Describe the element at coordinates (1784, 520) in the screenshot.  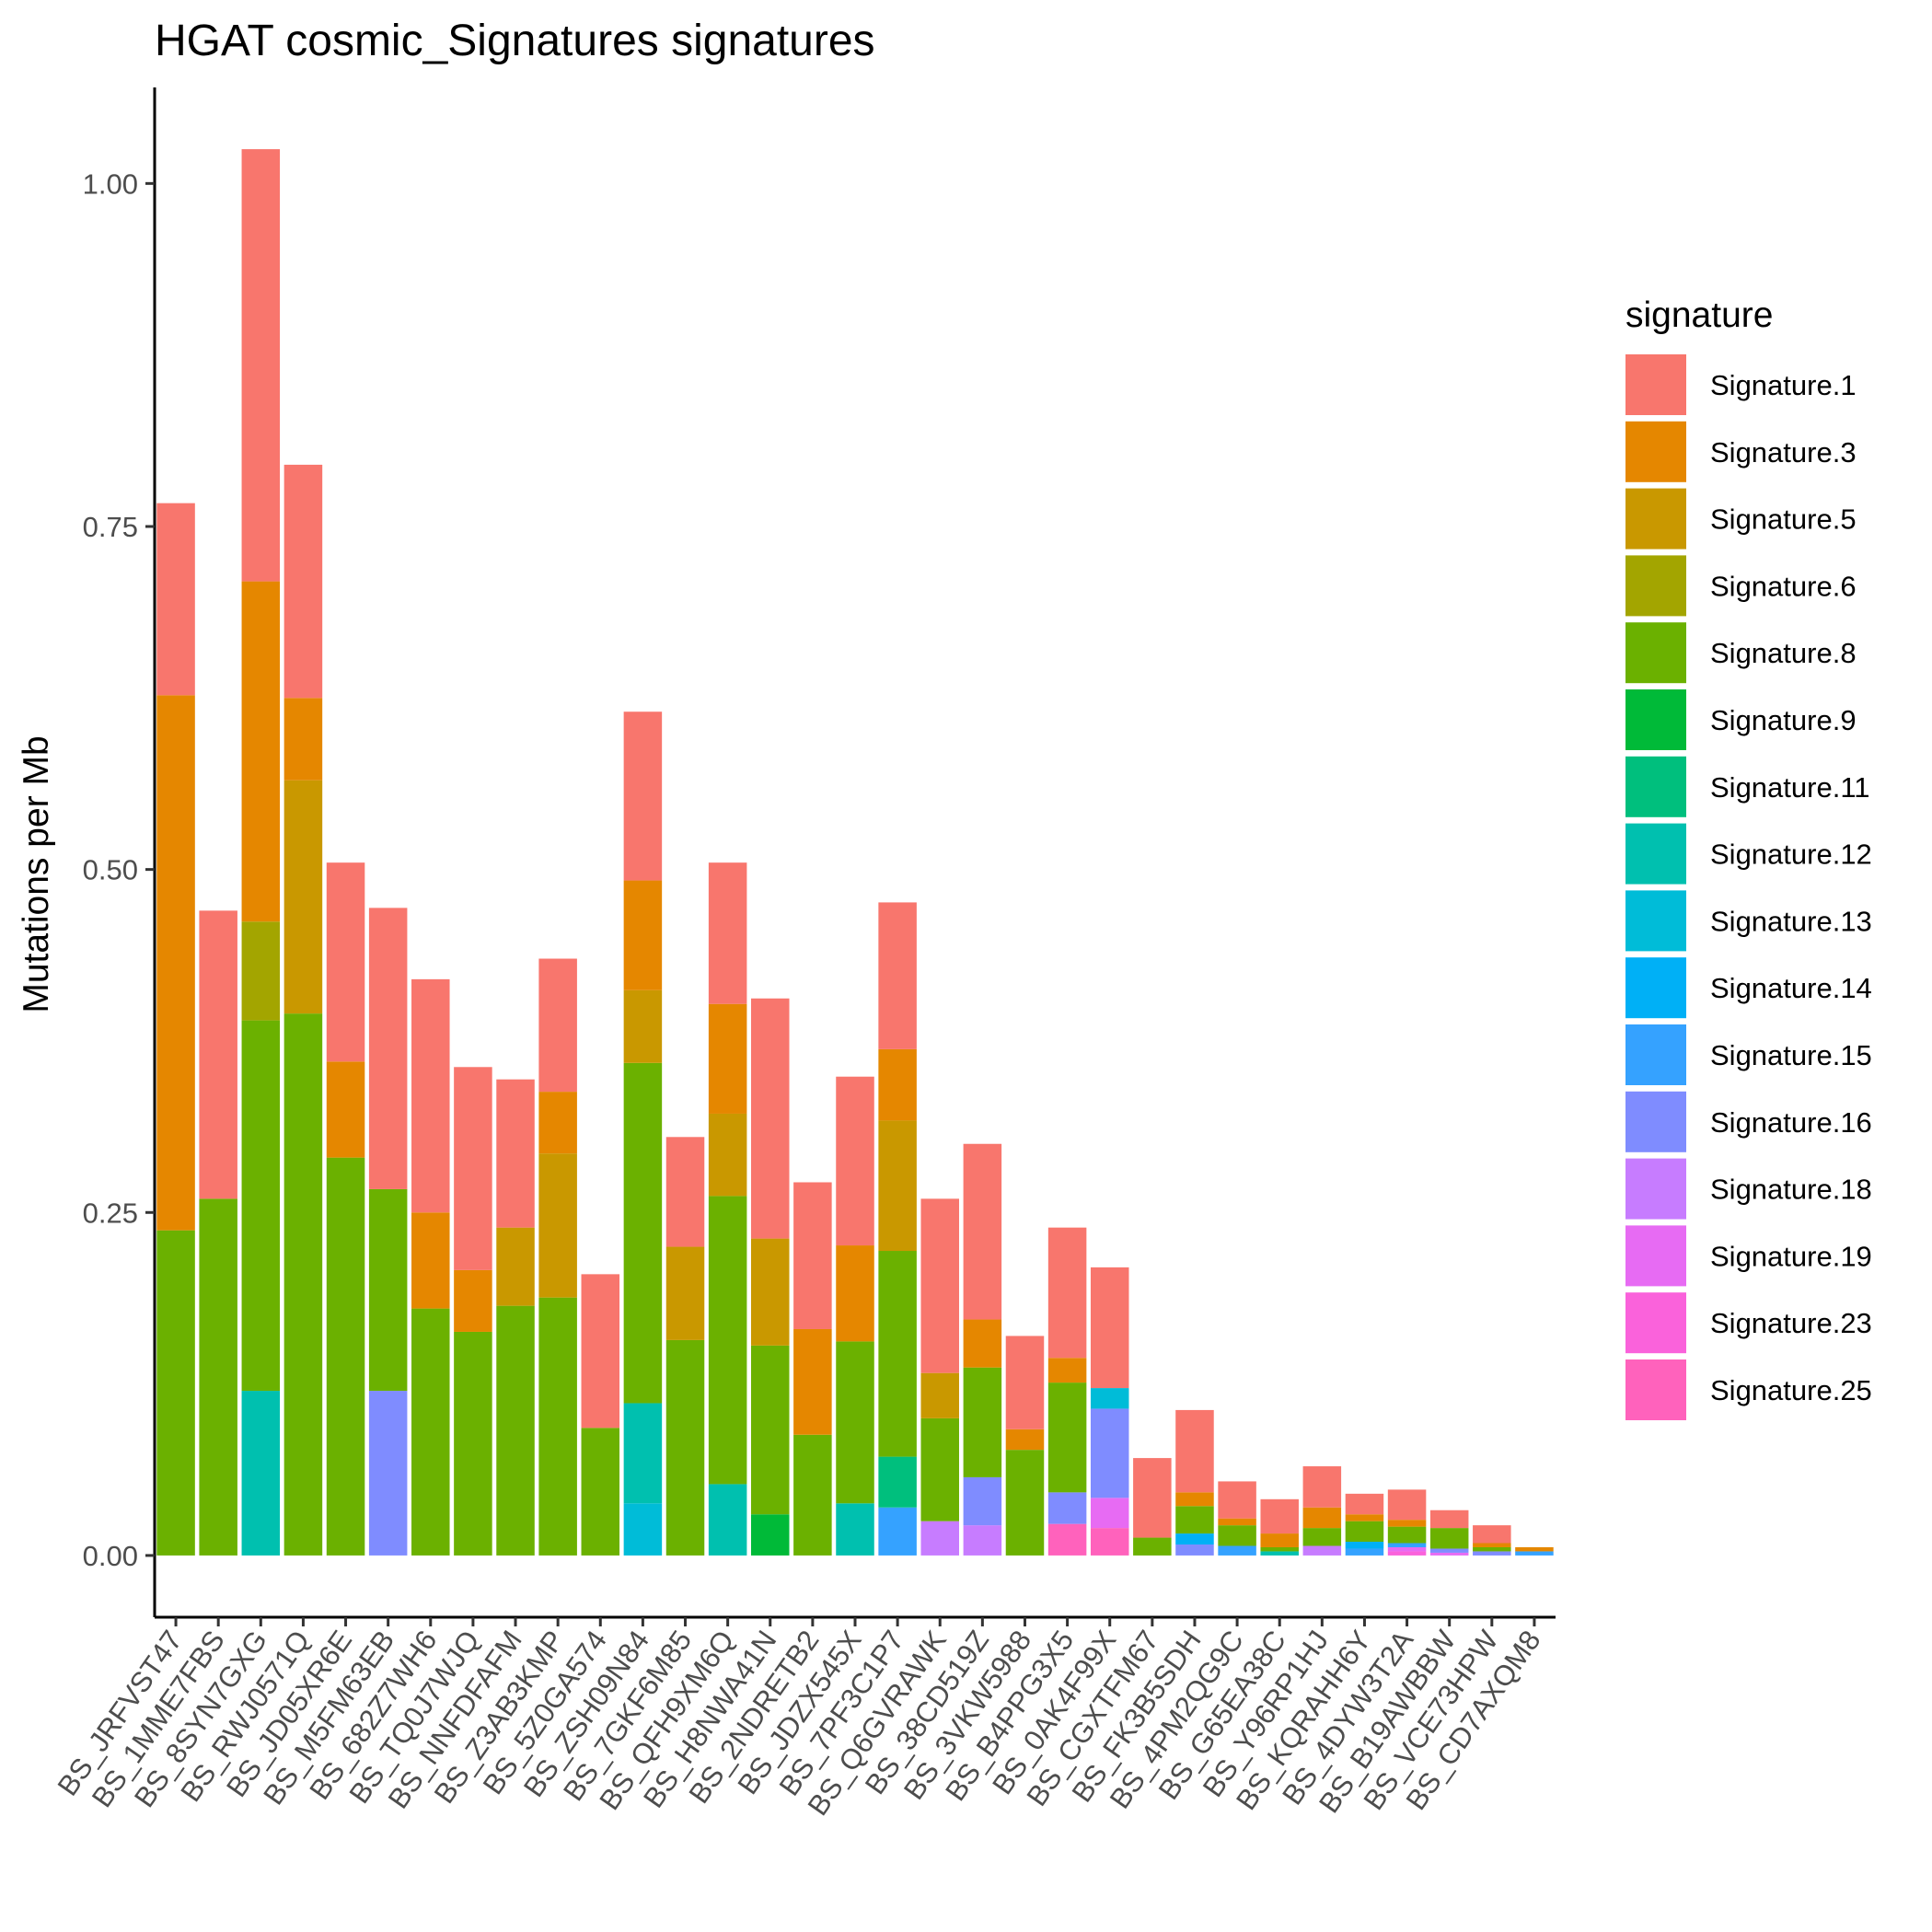
I see `legend-label: Signature.5` at that location.